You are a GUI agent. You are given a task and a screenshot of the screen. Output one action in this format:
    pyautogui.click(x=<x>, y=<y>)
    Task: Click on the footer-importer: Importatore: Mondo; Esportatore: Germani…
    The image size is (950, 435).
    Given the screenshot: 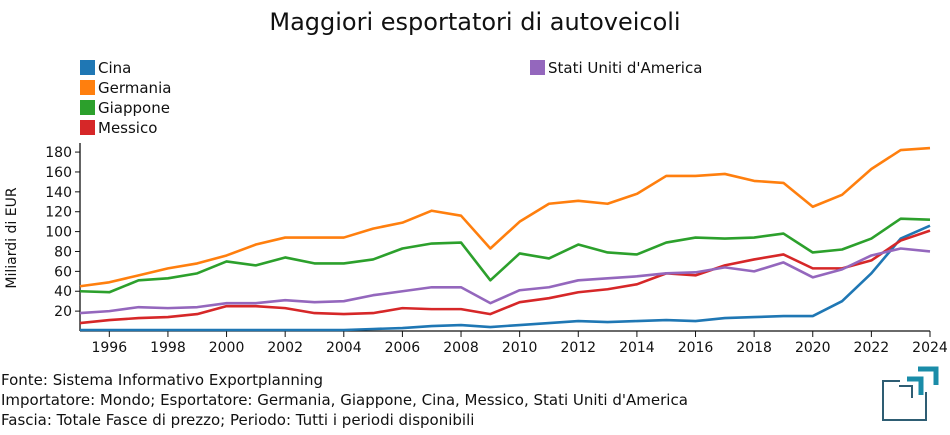 What is the action you would take?
    pyautogui.click(x=344, y=400)
    